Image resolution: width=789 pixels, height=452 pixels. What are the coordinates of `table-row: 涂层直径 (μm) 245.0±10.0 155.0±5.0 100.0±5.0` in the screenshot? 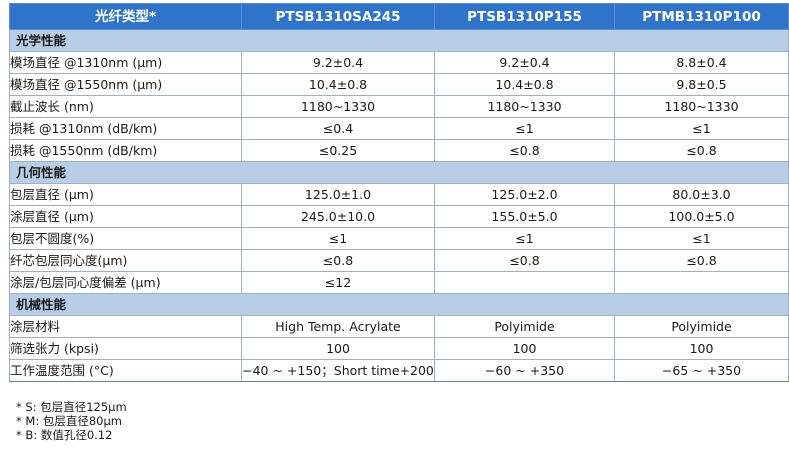 It's located at (399, 216).